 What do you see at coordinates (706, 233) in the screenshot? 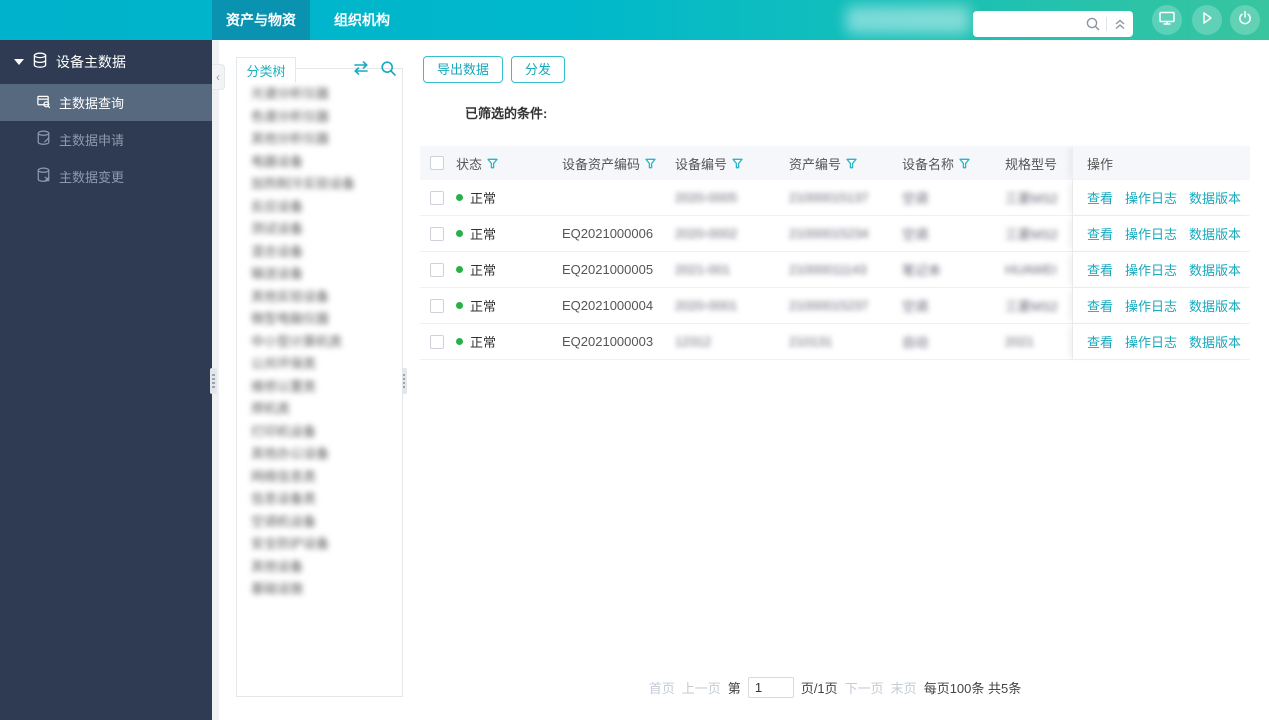
I see `device-no-cell: 2020-0002` at bounding box center [706, 233].